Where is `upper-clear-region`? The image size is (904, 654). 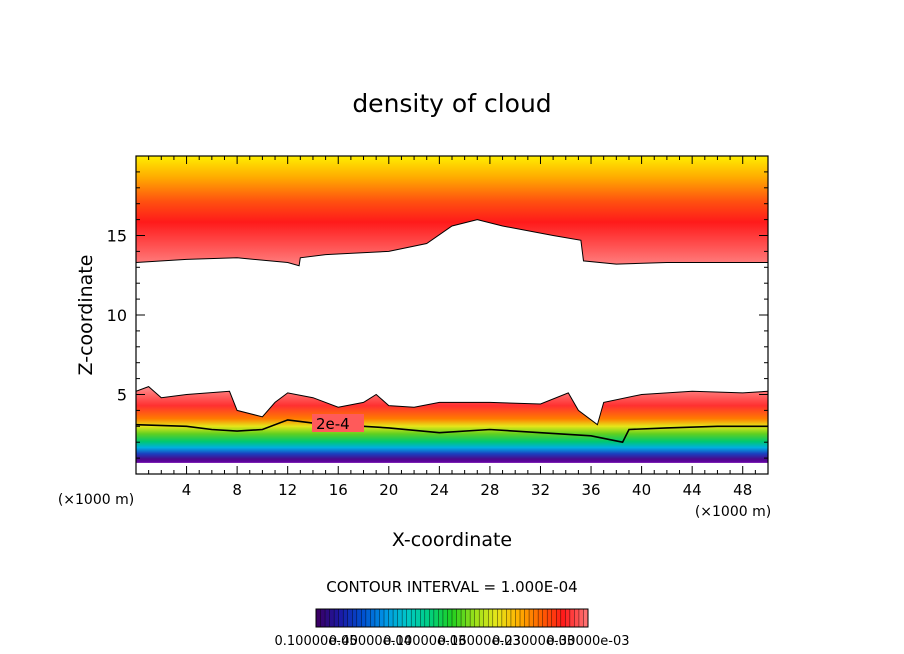 upper-clear-region is located at coordinates (452, 283).